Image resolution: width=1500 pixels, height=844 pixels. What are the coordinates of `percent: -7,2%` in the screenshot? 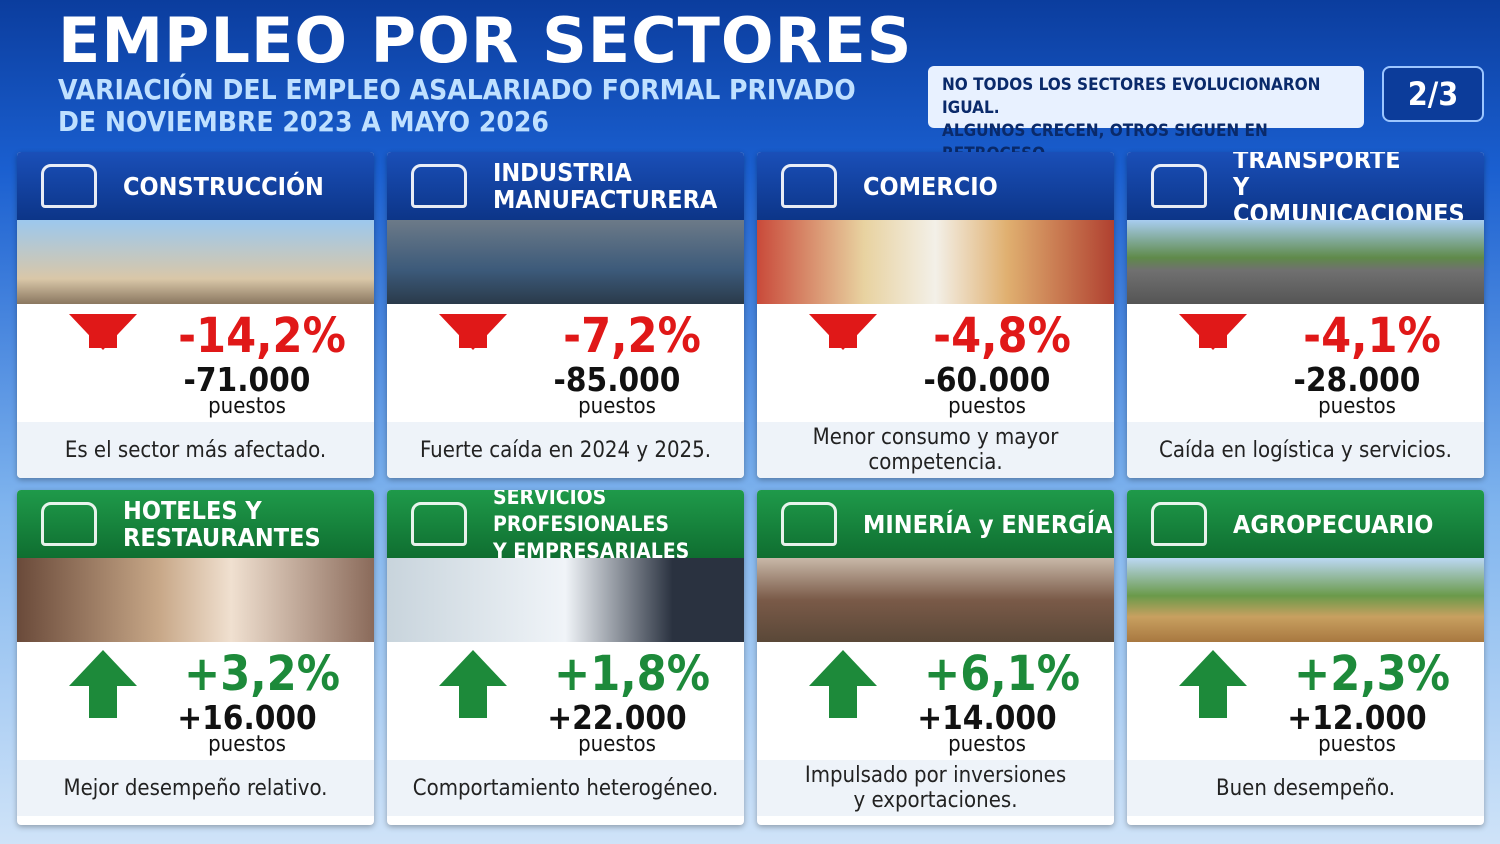 It's located at (632, 336).